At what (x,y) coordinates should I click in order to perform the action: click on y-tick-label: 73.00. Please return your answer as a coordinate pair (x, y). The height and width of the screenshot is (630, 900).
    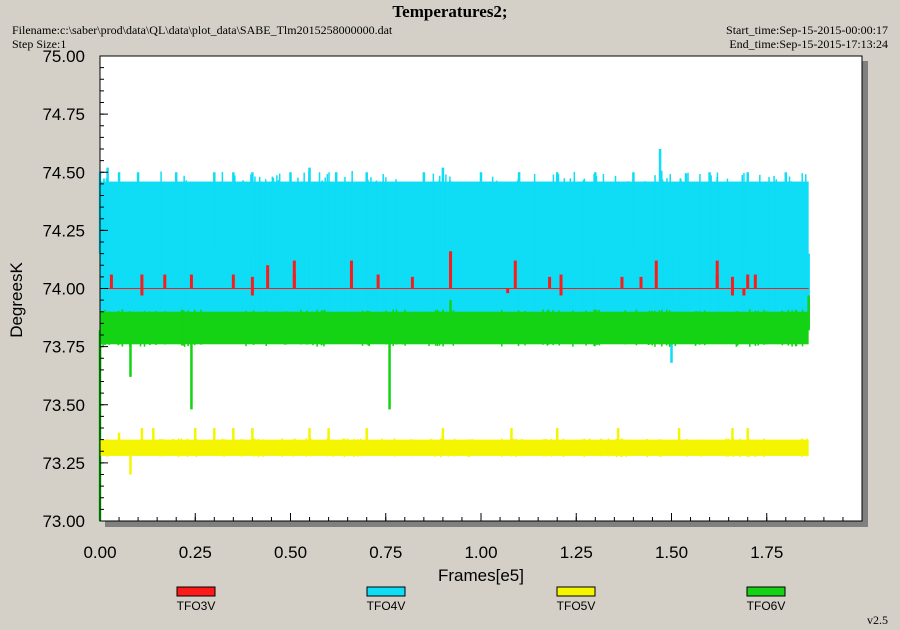
    Looking at the image, I should click on (63, 521).